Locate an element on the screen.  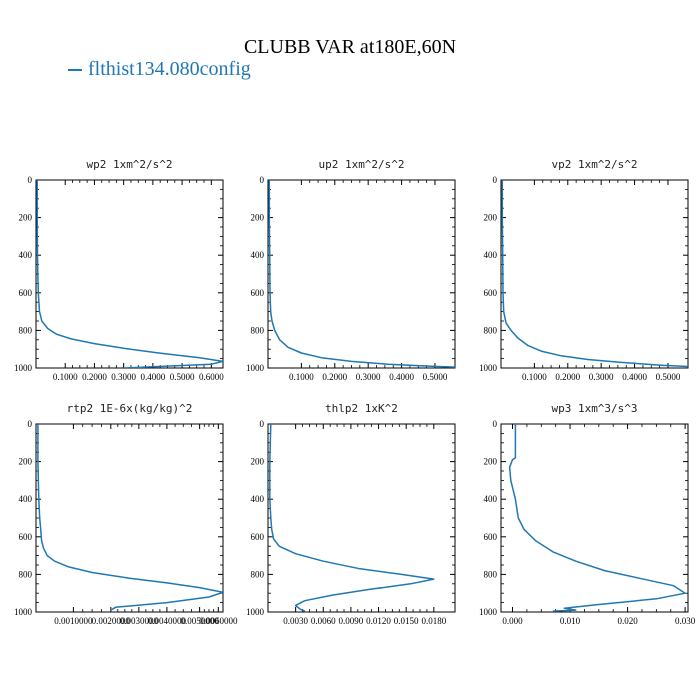
x-tick-label: 0.0060000 is located at coordinates (218, 621).